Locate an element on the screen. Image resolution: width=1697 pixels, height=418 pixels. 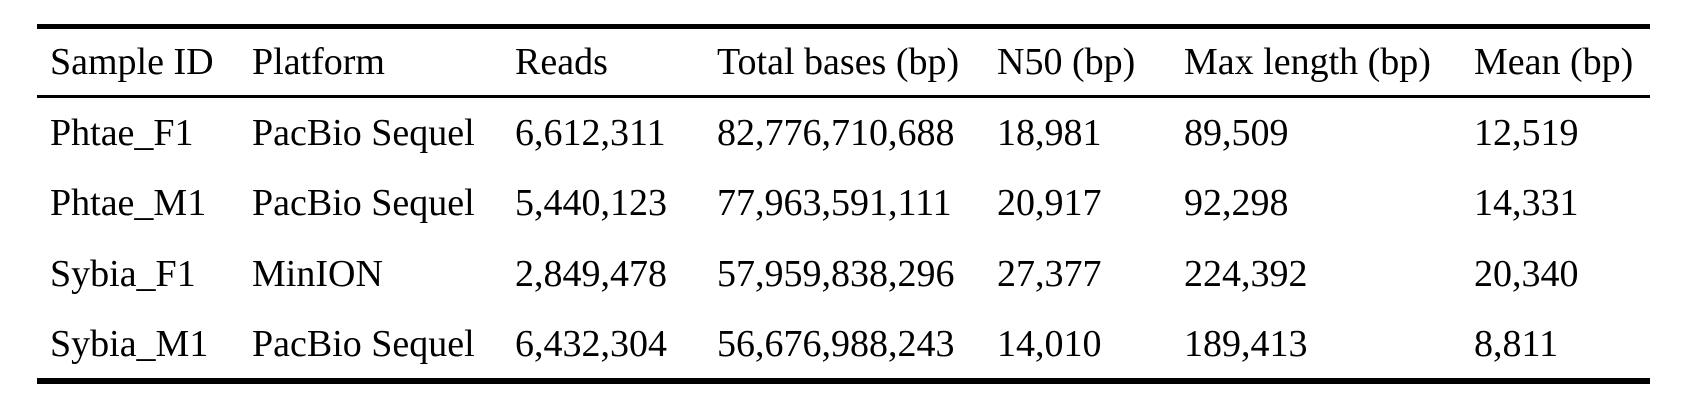
cell-platform: MinION is located at coordinates (317, 274).